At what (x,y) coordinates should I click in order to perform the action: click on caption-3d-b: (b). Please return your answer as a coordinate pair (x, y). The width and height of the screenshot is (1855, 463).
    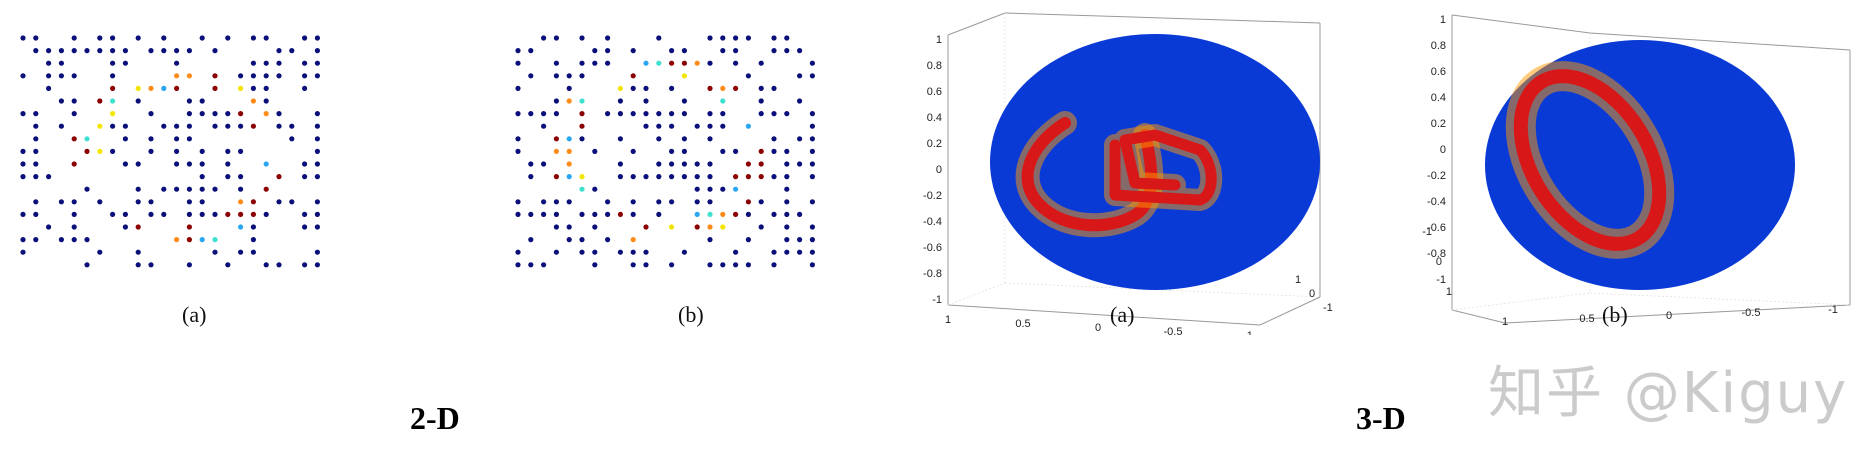
    Looking at the image, I should click on (1615, 314).